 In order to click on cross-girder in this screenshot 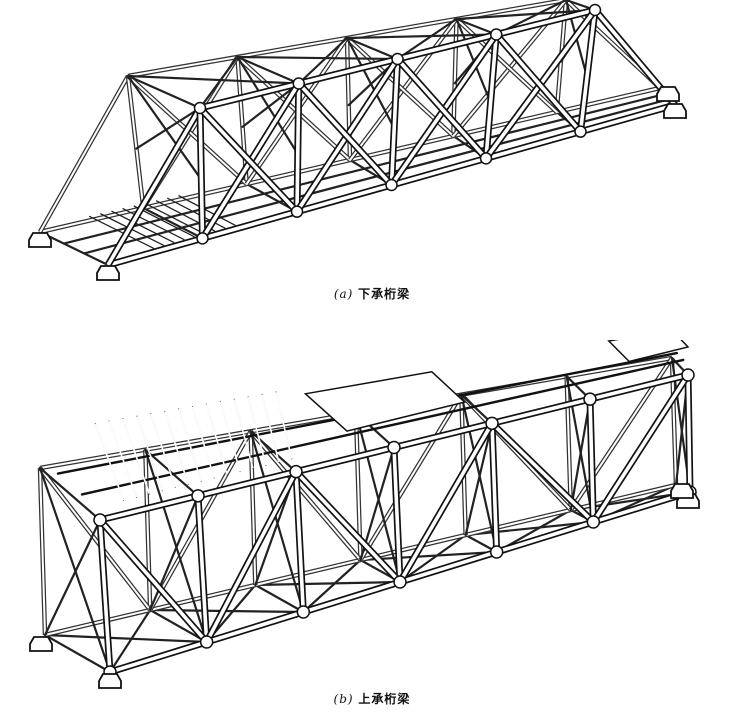, I will do `click(173, 223)`.